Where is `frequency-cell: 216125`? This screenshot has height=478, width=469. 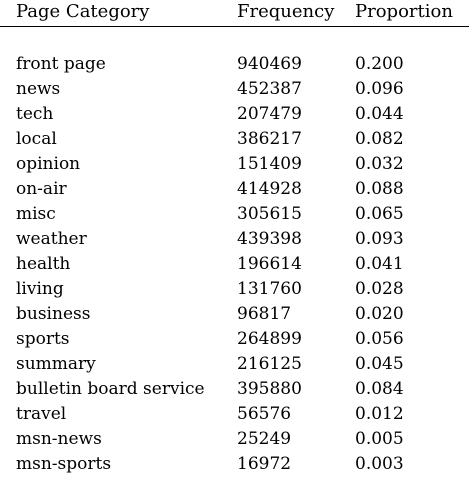
frequency-cell: 216125 is located at coordinates (269, 364).